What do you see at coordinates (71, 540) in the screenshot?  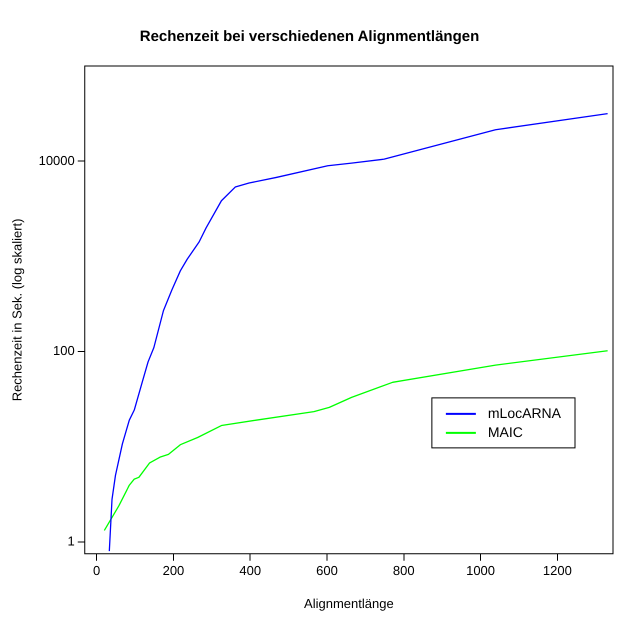 I see `y-tick-label: 1` at bounding box center [71, 540].